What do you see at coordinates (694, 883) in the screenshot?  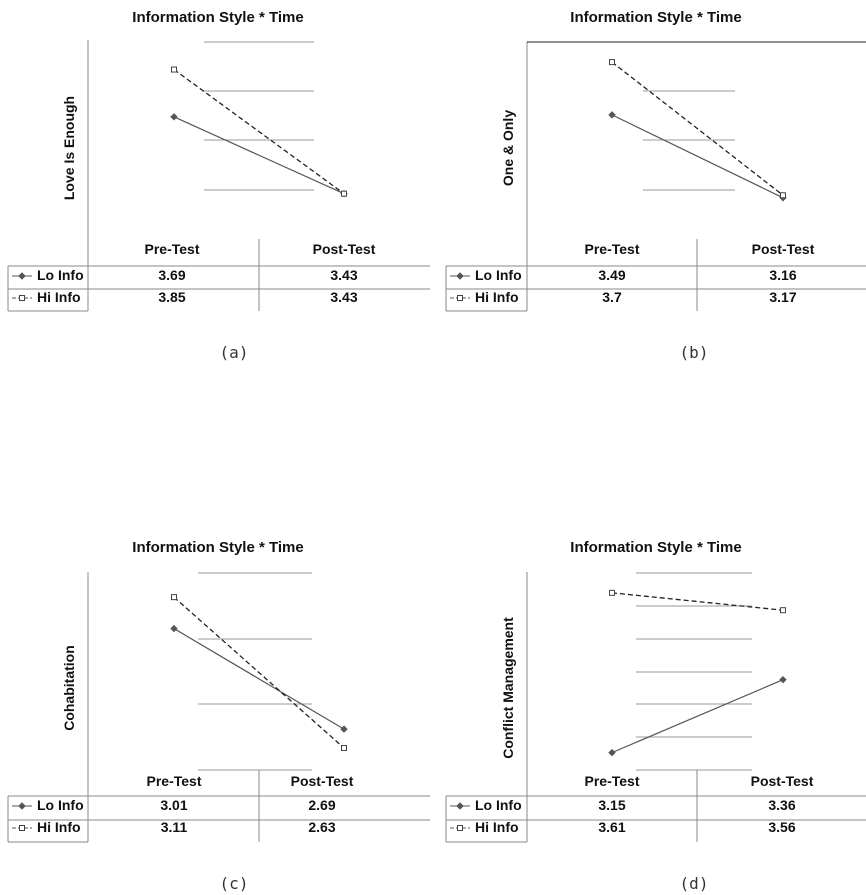 I see `panel-caption: (d)` at bounding box center [694, 883].